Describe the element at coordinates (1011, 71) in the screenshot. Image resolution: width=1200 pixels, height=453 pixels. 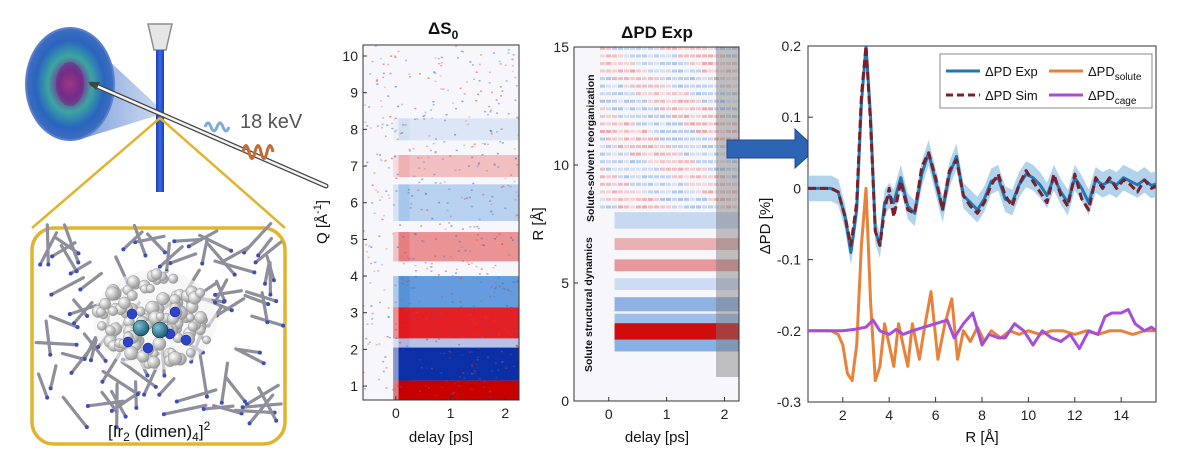
I see `legend-exp: ΔPD Exp` at that location.